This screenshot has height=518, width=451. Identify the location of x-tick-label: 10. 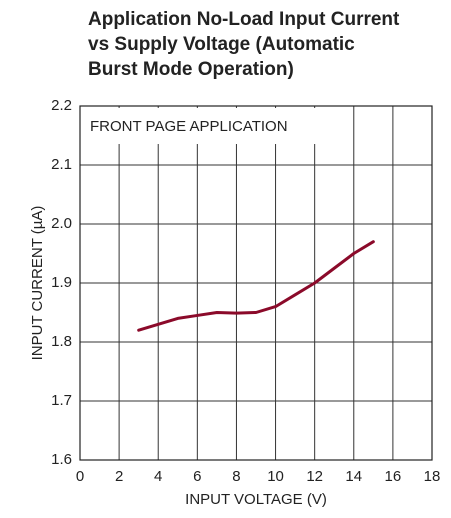
(275, 476).